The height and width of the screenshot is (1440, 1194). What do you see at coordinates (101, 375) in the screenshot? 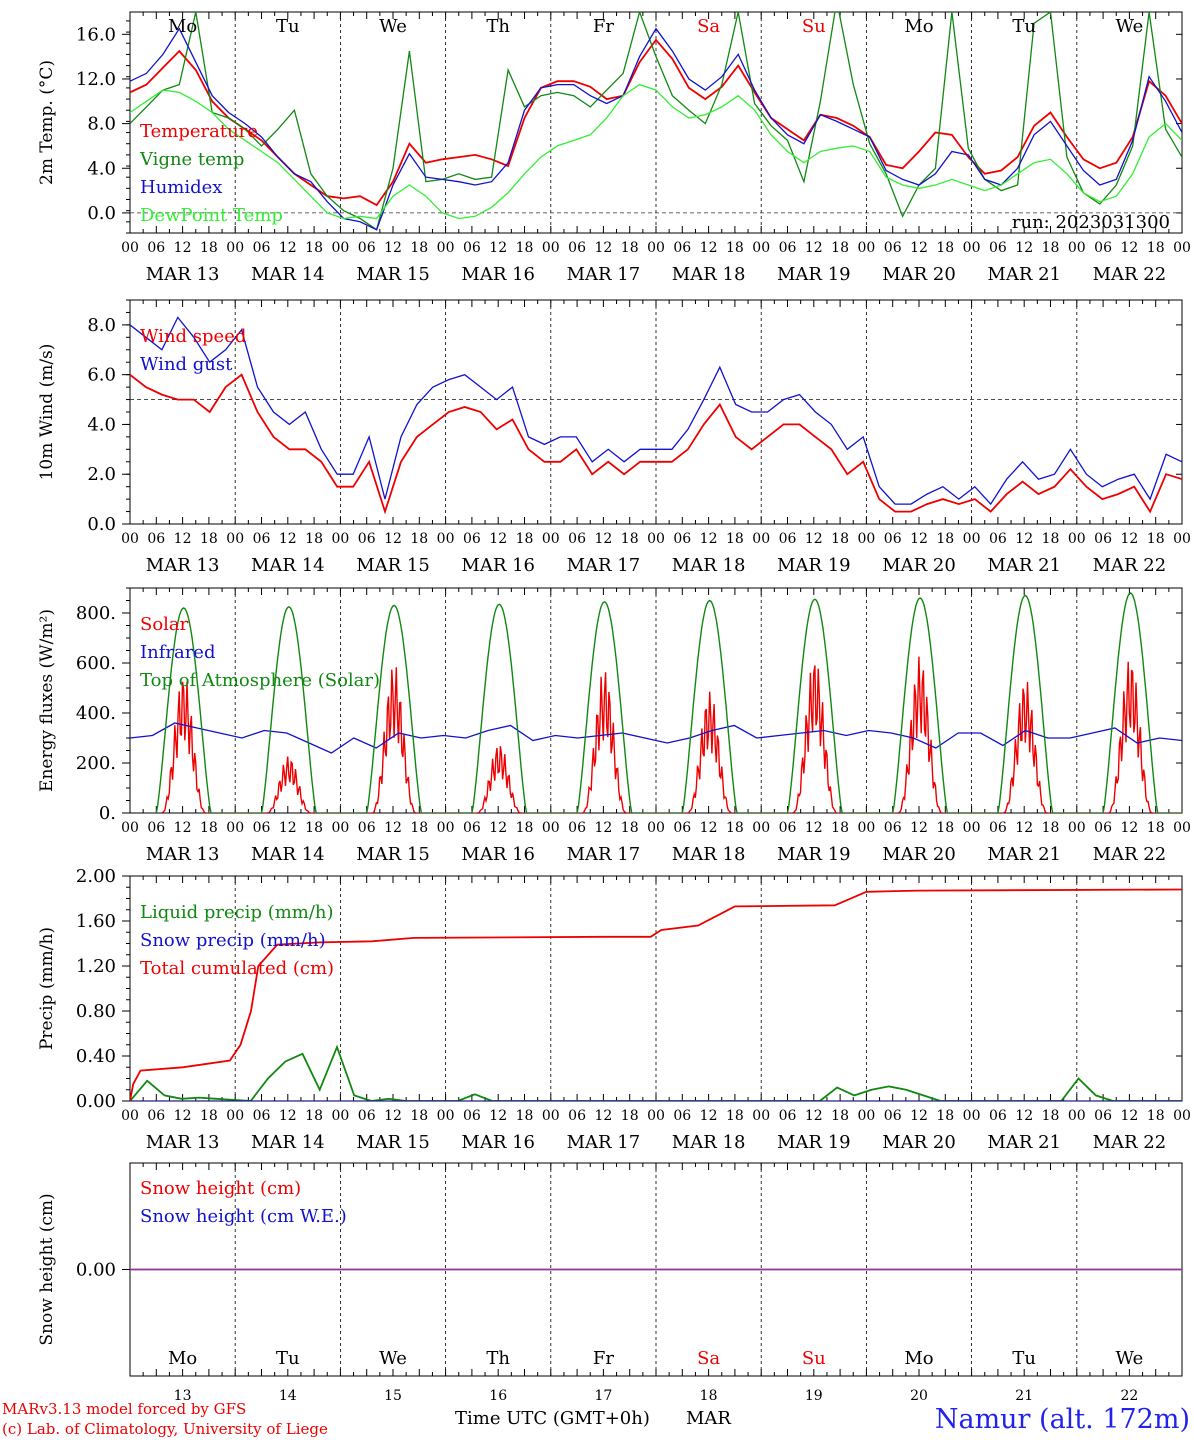
I see `y-tick-label: 6.0` at bounding box center [101, 375].